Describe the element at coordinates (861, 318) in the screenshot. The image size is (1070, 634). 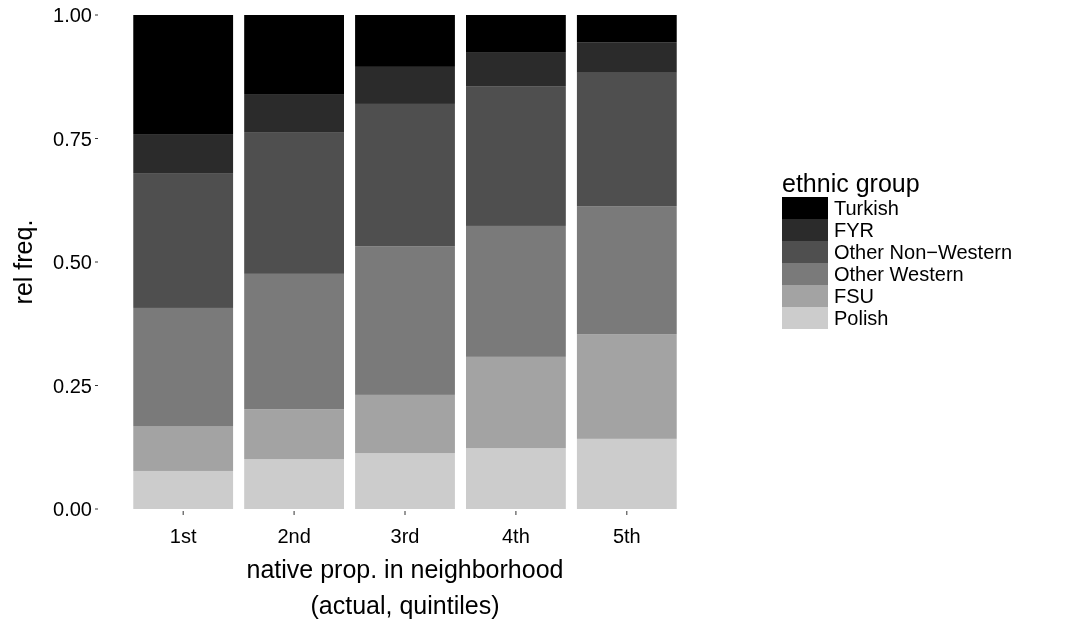
I see `legend-label: Polish` at that location.